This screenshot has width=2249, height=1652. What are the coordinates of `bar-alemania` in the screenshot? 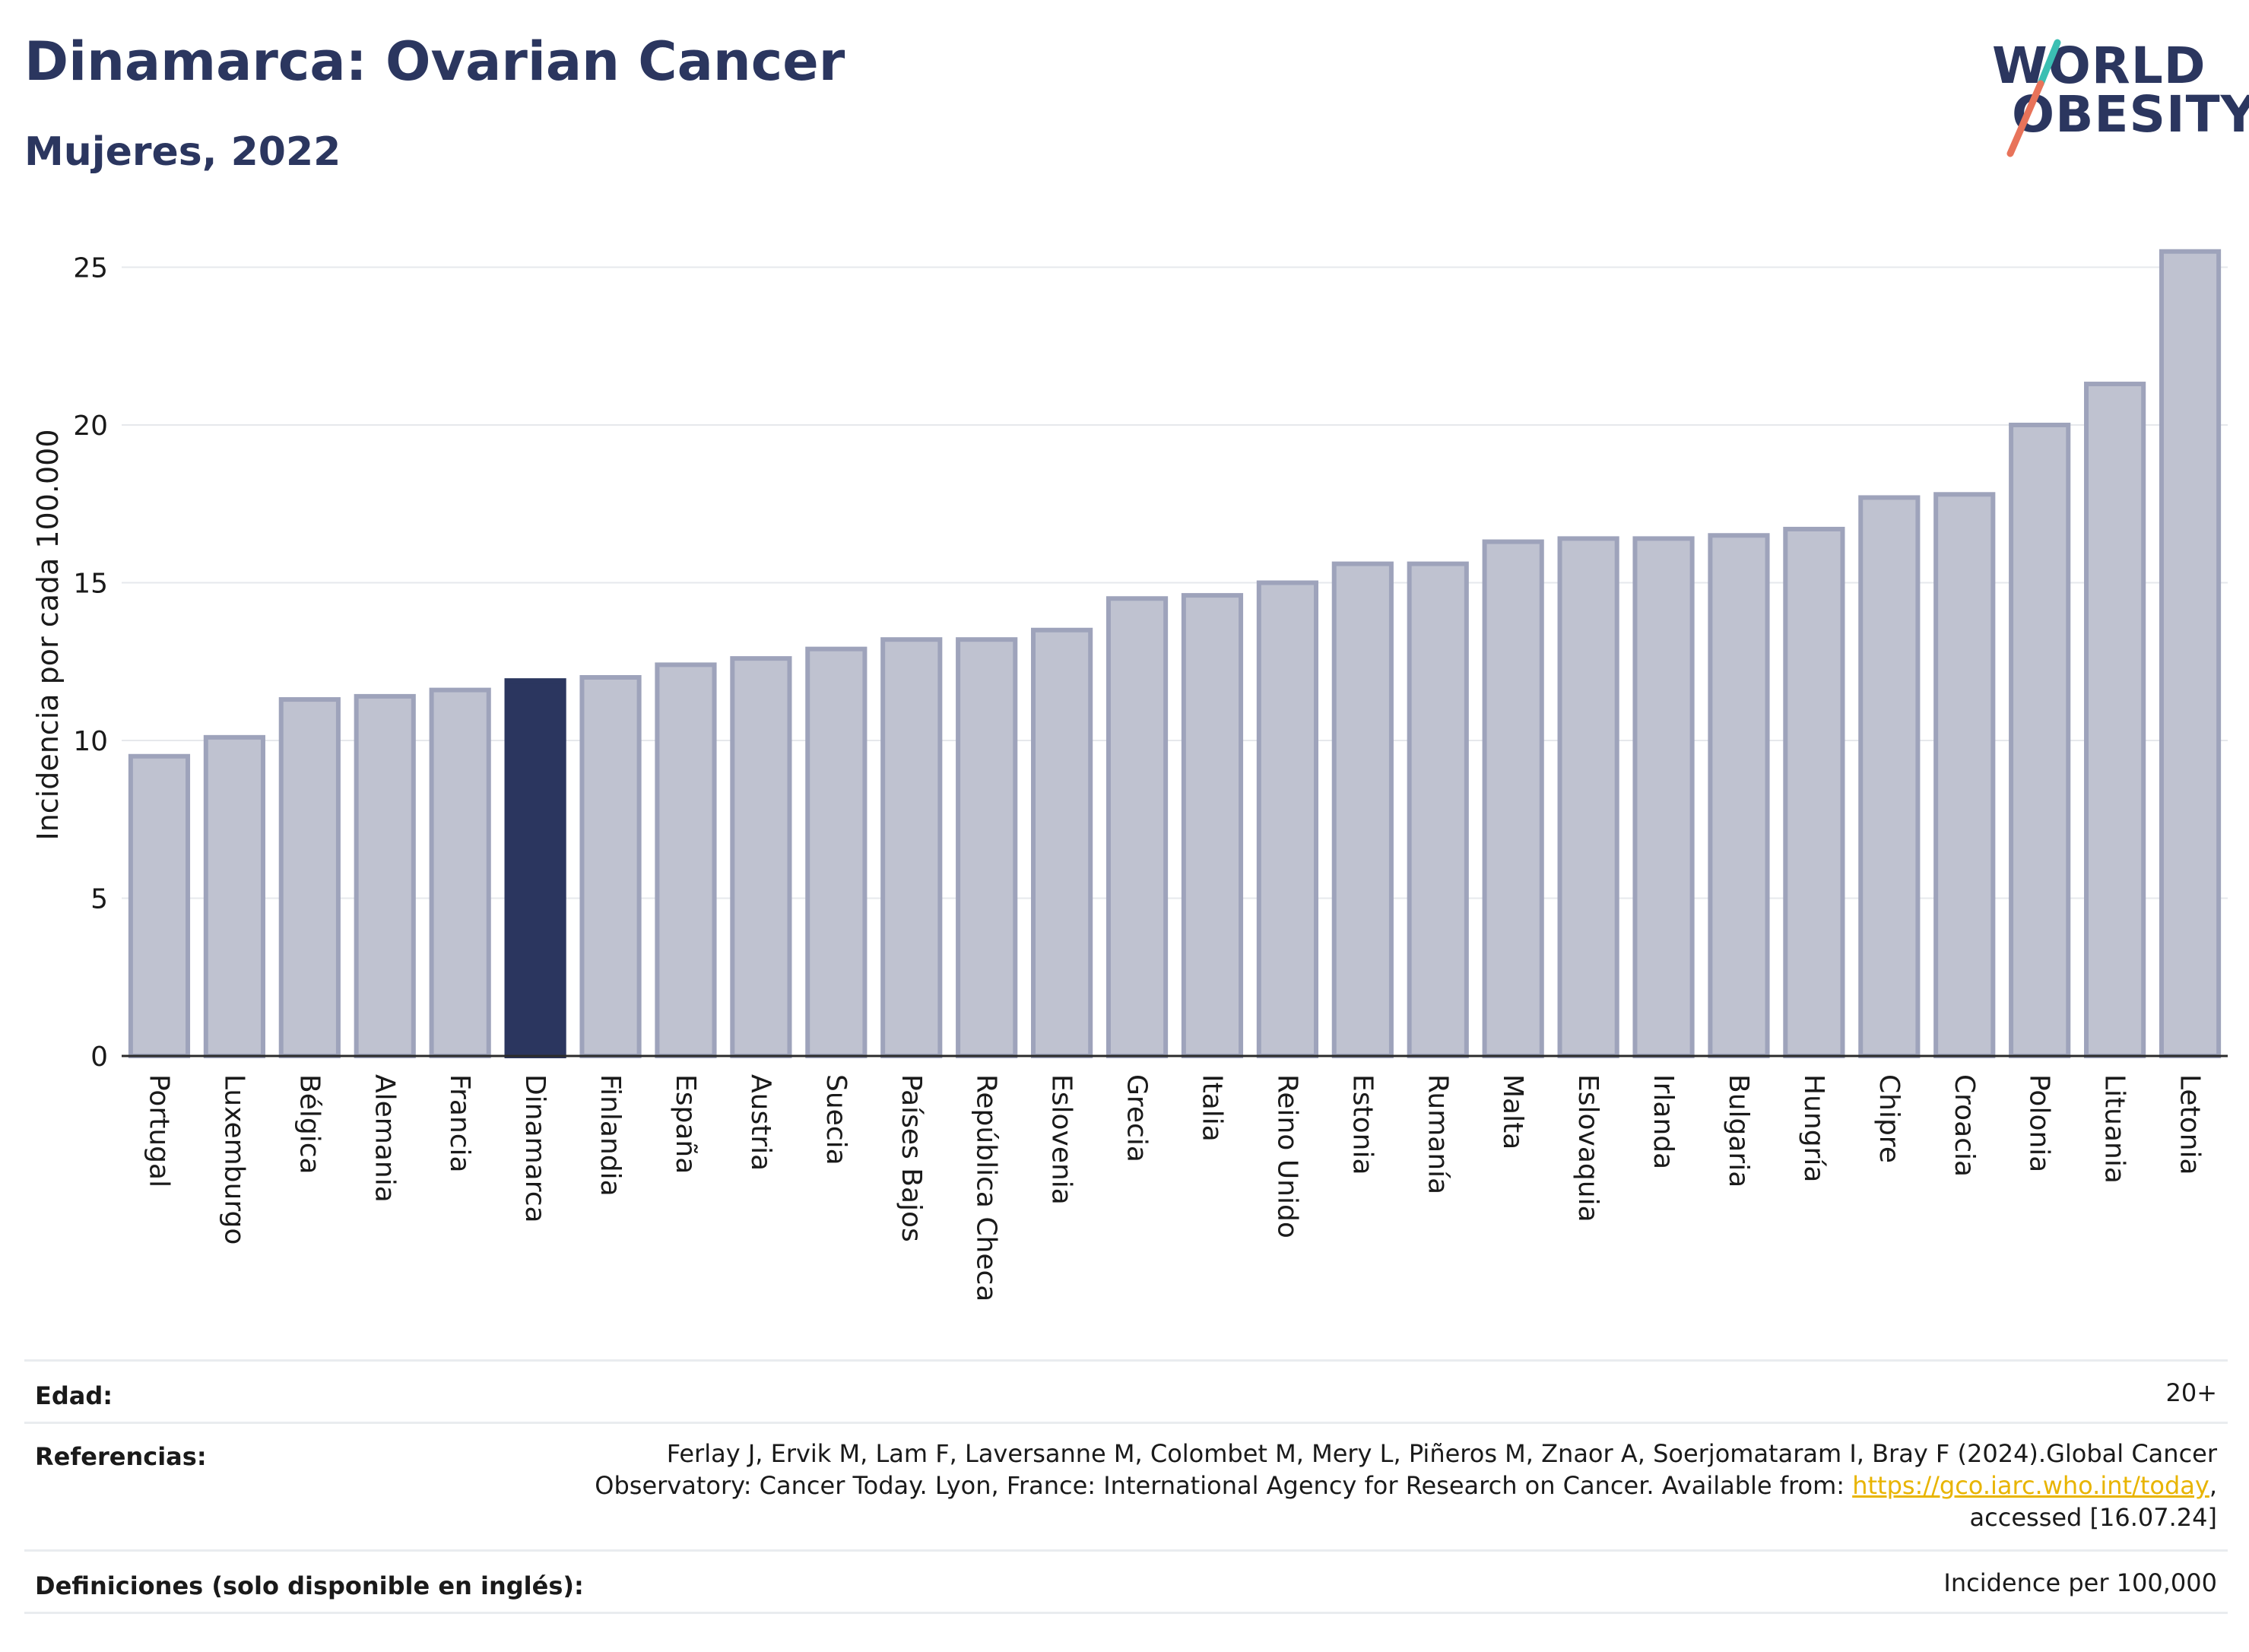 It's located at (385, 876).